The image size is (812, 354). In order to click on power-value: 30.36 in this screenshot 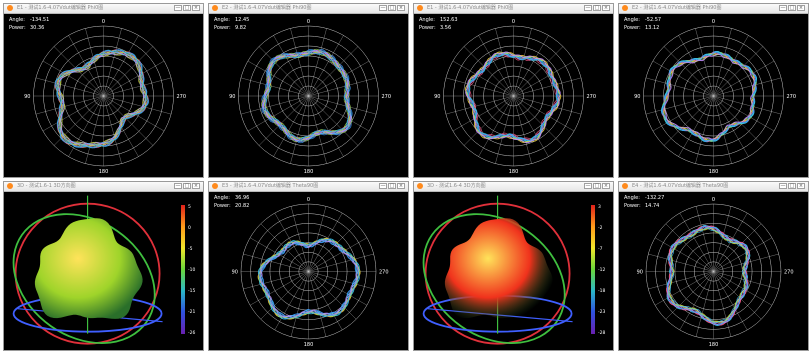, I will do `click(37, 28)`.